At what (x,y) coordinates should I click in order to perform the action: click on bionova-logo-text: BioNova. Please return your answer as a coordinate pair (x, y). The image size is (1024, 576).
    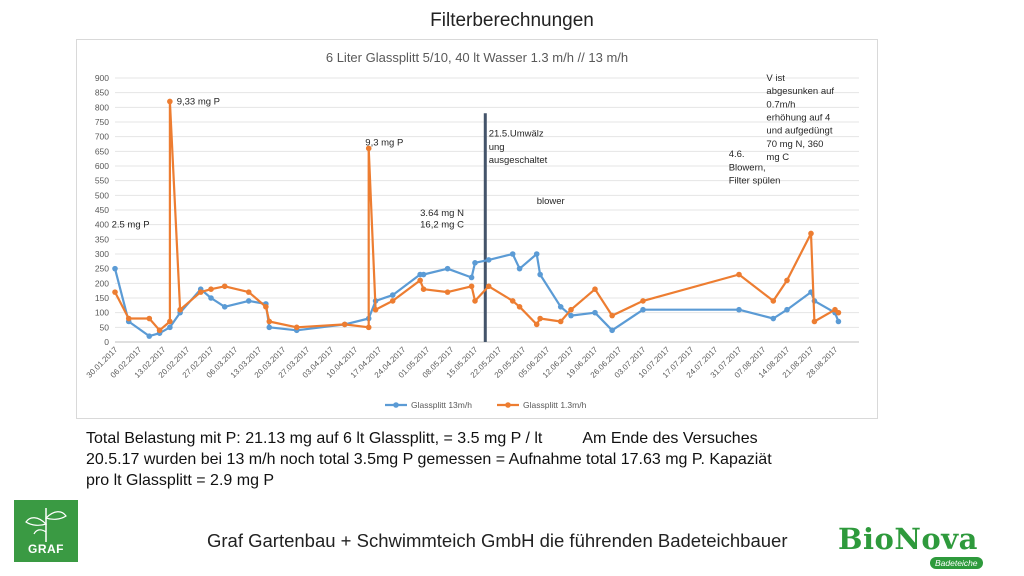
    Looking at the image, I should click on (908, 539).